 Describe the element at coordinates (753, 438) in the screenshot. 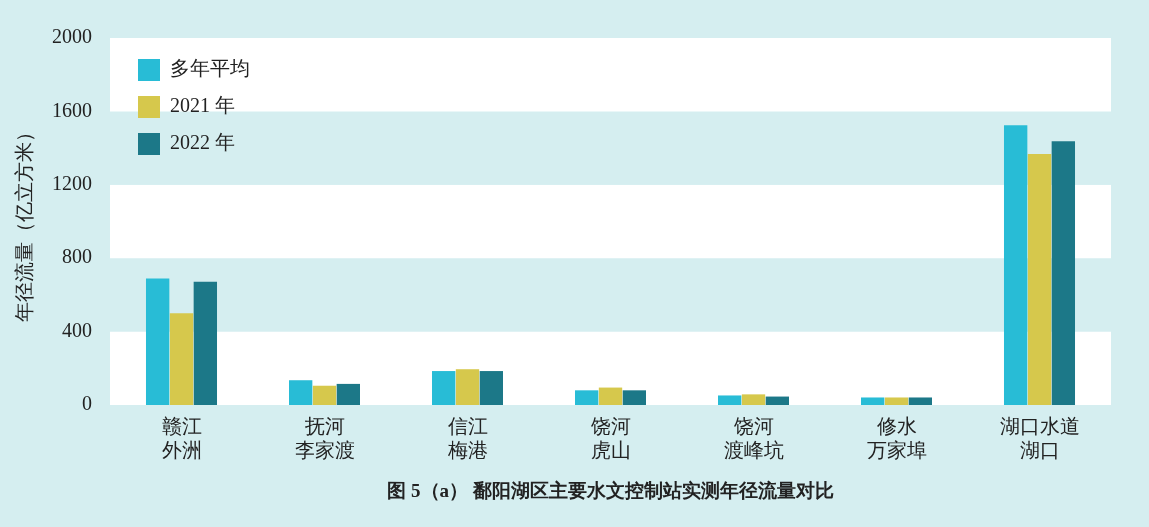

I see `x-tick-label: 饶河渡峰坑` at that location.